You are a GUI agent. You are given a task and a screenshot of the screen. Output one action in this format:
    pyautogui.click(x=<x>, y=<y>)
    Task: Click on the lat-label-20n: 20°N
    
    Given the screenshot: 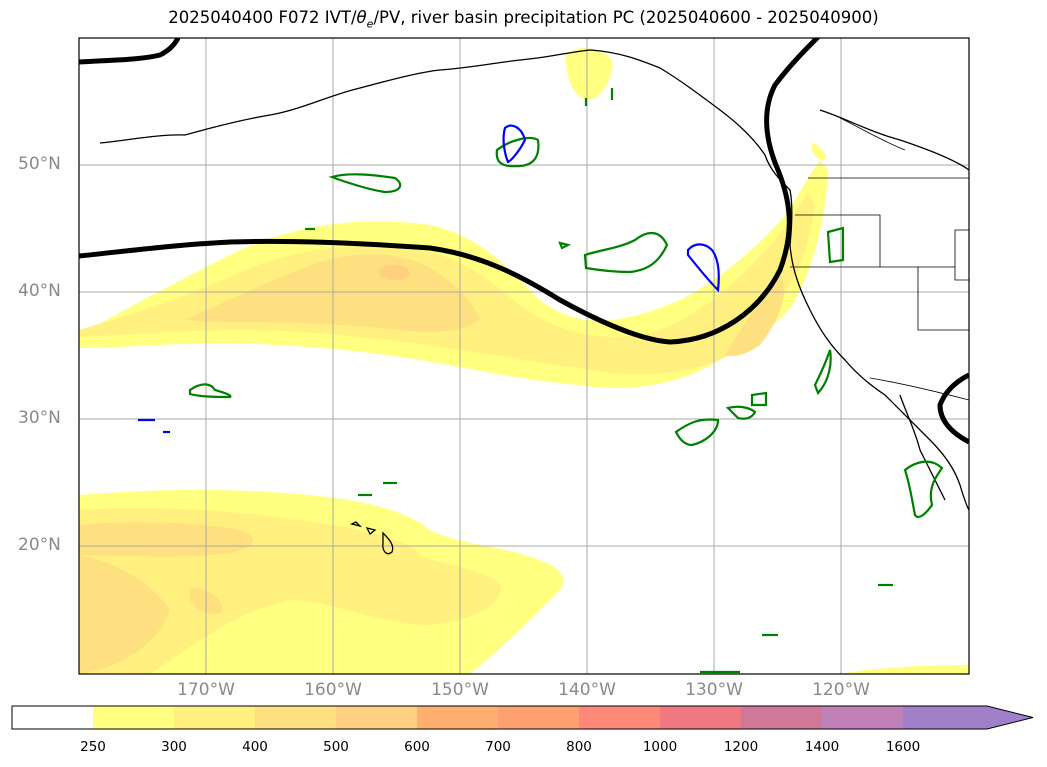 What is the action you would take?
    pyautogui.click(x=39, y=545)
    